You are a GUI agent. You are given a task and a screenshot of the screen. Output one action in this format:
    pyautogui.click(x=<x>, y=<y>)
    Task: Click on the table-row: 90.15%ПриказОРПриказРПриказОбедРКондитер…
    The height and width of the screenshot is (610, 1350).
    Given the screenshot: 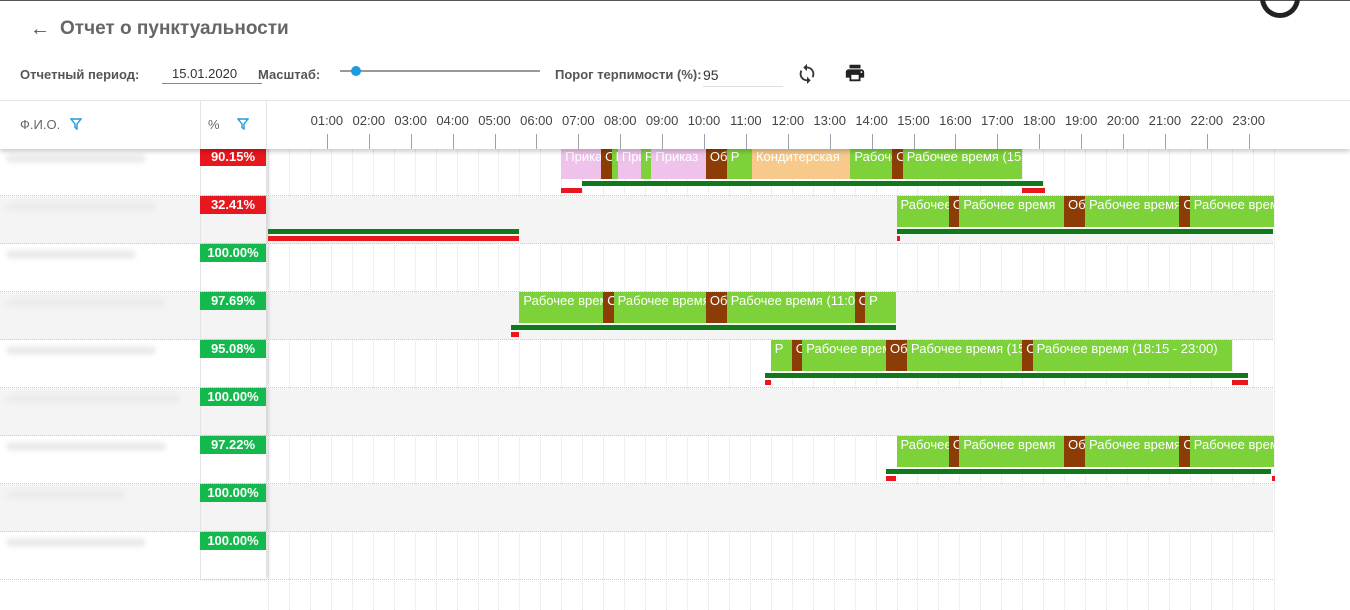 What is the action you would take?
    pyautogui.click(x=636, y=172)
    